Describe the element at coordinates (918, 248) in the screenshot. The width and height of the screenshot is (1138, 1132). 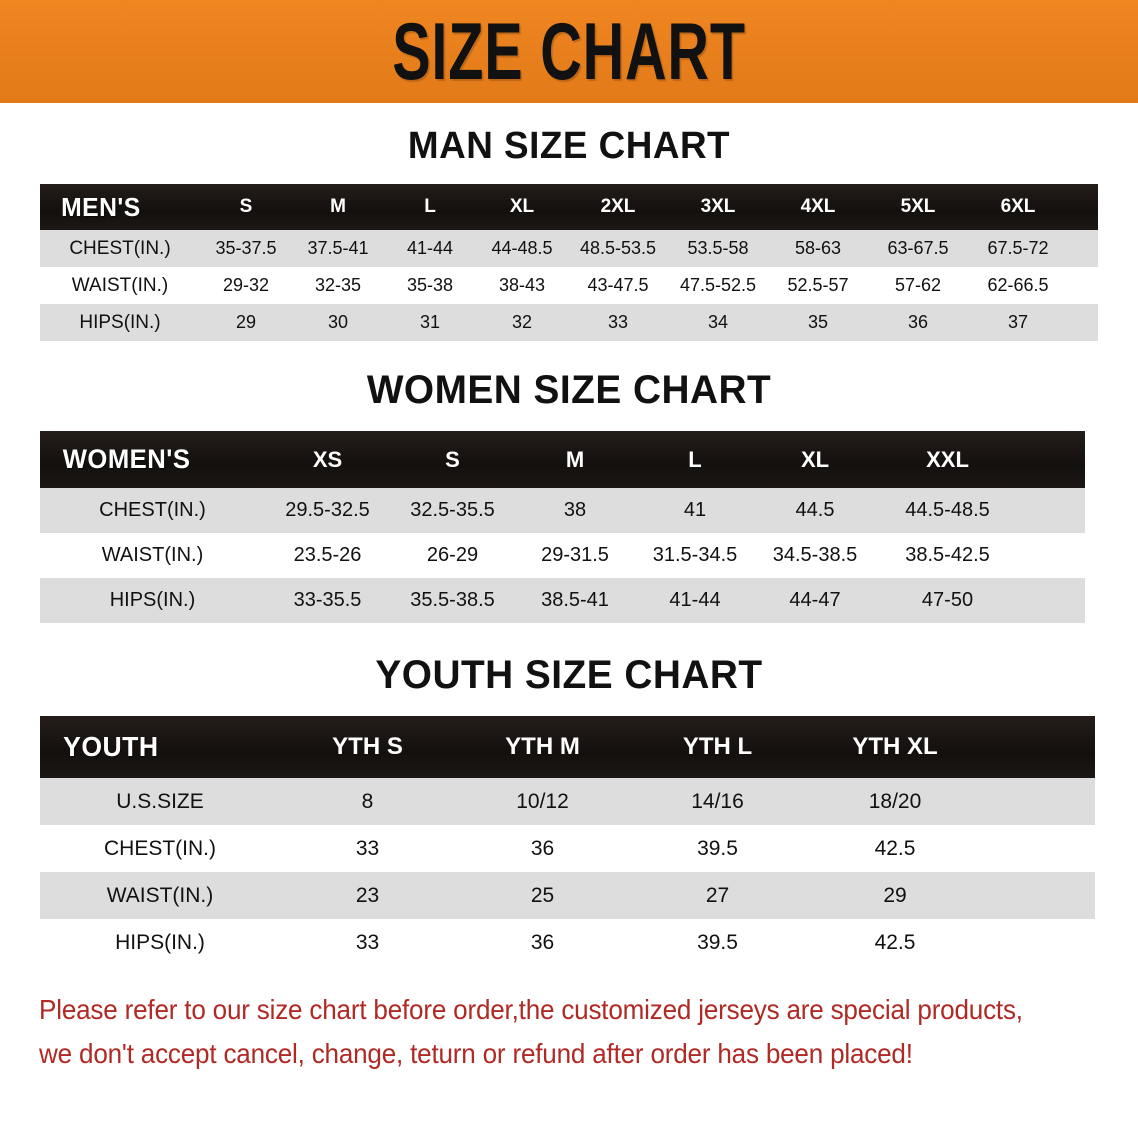
I see `man-cell-0-7: 63-67.5` at that location.